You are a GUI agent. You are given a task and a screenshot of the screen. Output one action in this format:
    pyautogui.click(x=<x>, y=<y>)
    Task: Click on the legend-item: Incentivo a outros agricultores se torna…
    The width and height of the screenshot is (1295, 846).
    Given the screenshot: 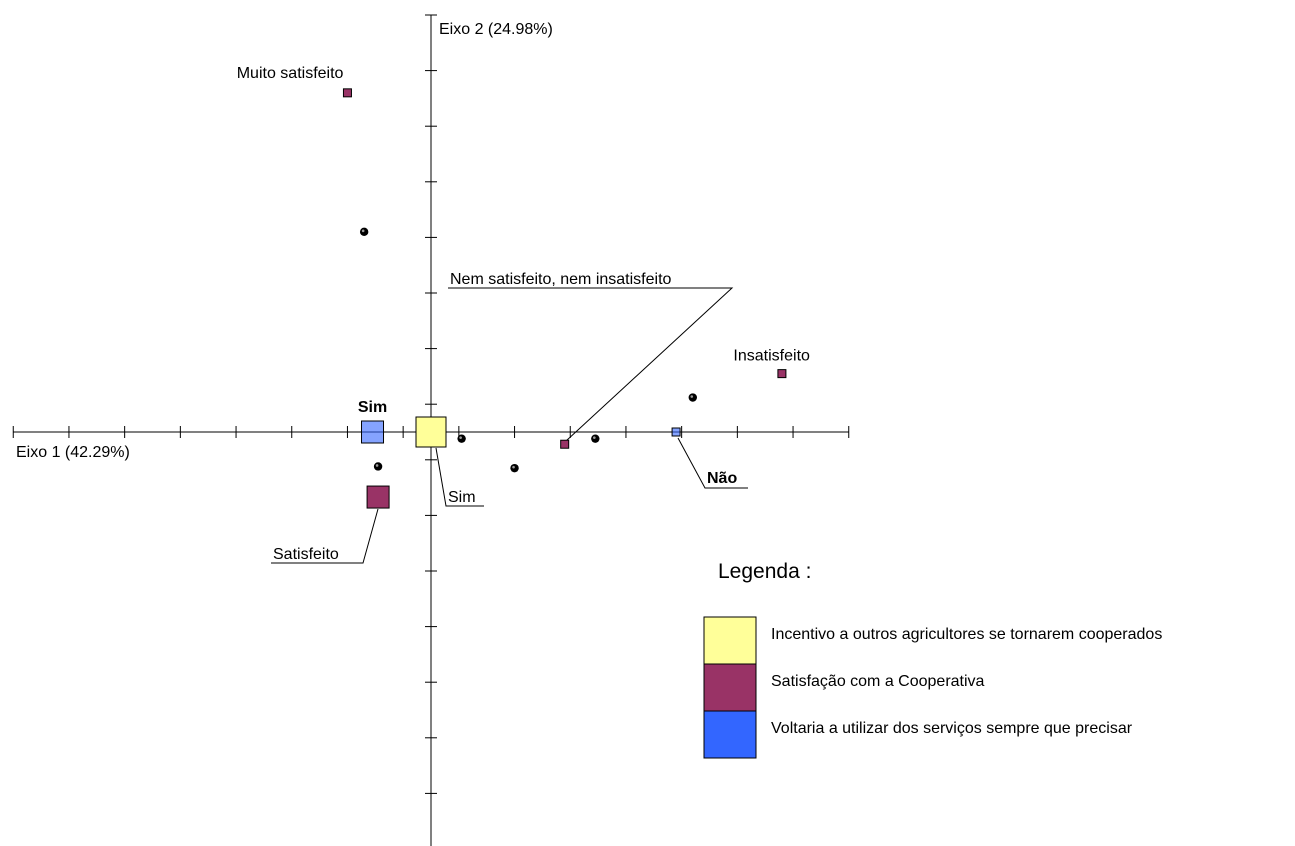 What is the action you would take?
    pyautogui.click(x=932, y=640)
    